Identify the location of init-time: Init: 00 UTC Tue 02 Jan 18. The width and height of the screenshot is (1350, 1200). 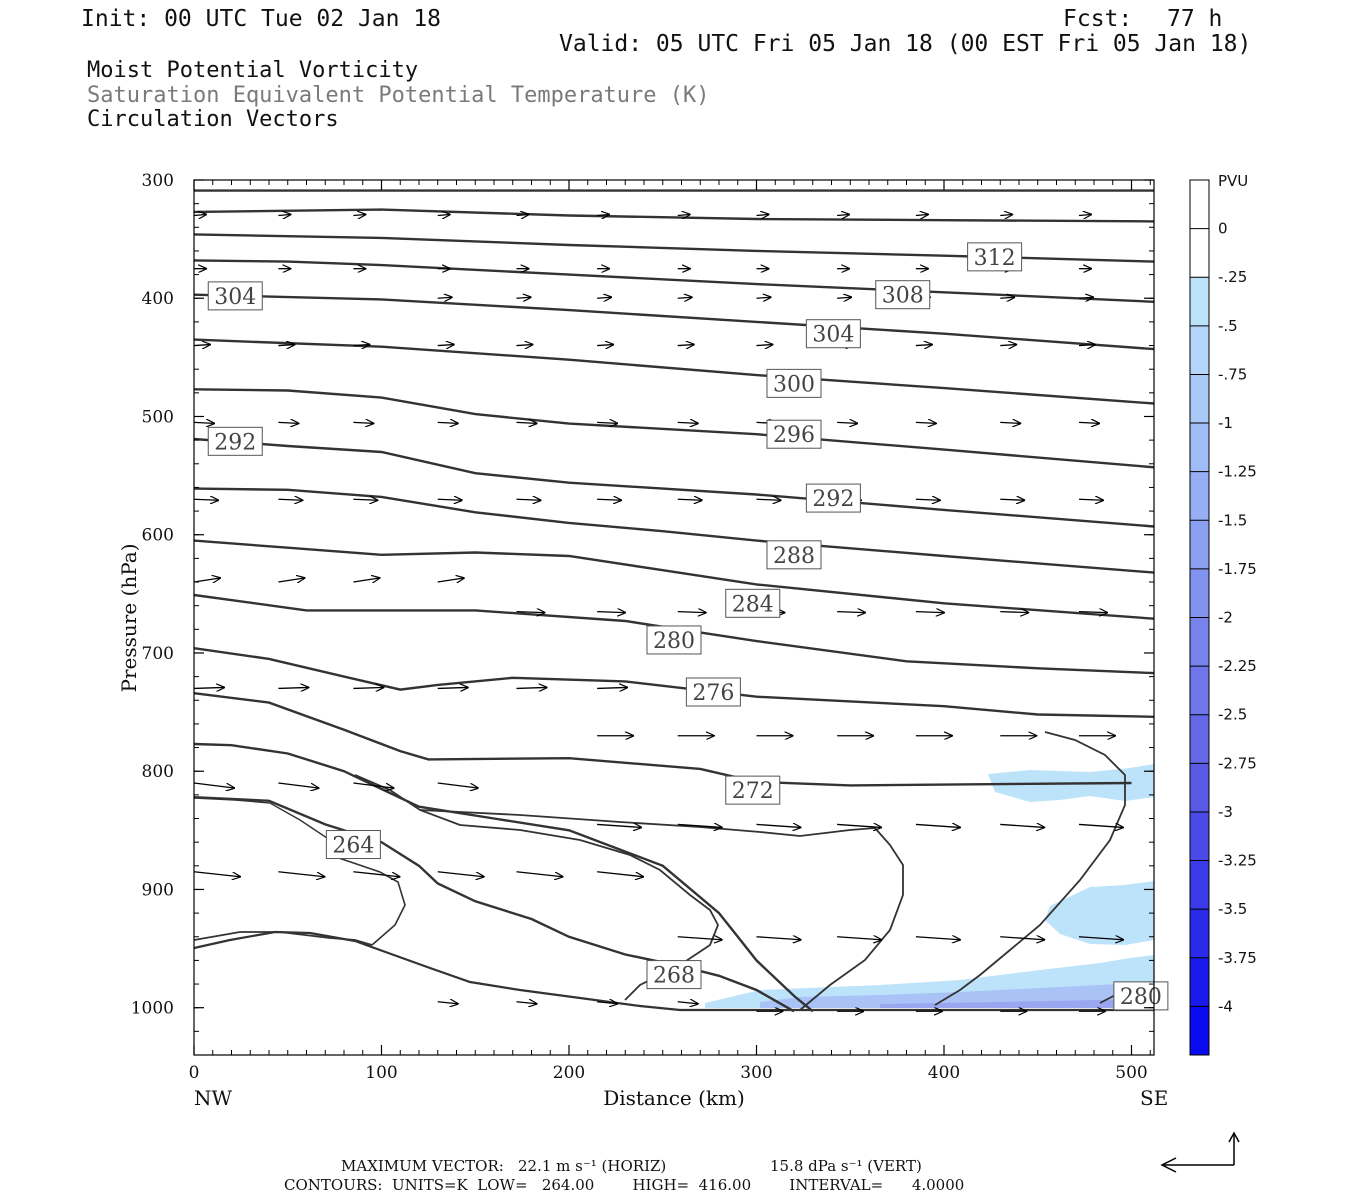
(261, 19).